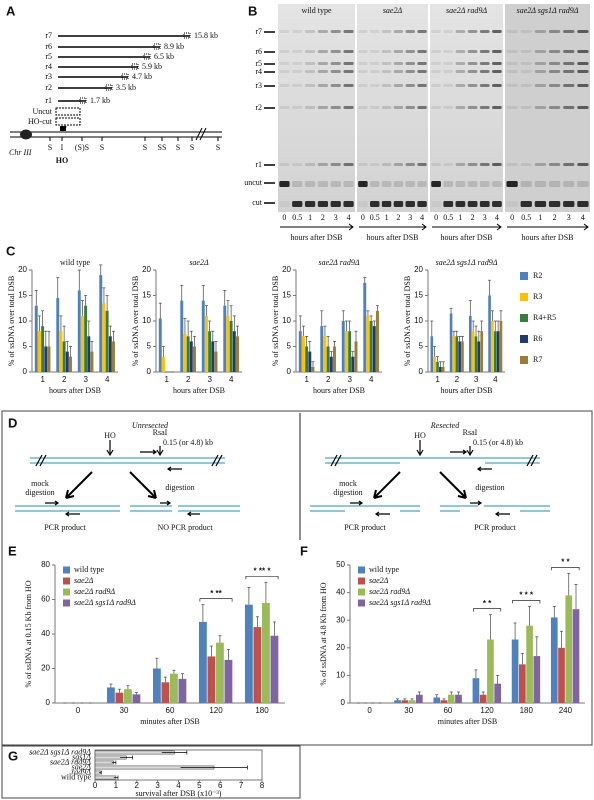  What do you see at coordinates (75, 390) in the screenshot?
I see `x-axis-label: hours after DSB` at bounding box center [75, 390].